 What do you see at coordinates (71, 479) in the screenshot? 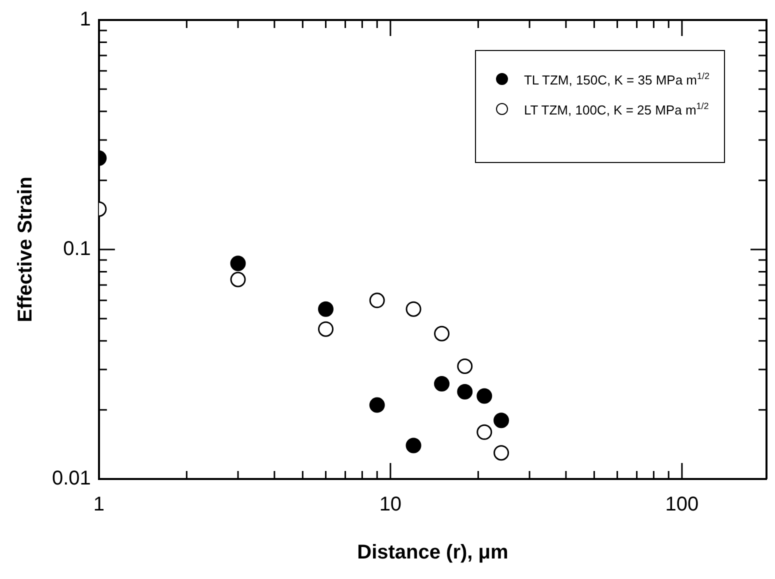
I see `y-tick-label: 0.01` at bounding box center [71, 479].